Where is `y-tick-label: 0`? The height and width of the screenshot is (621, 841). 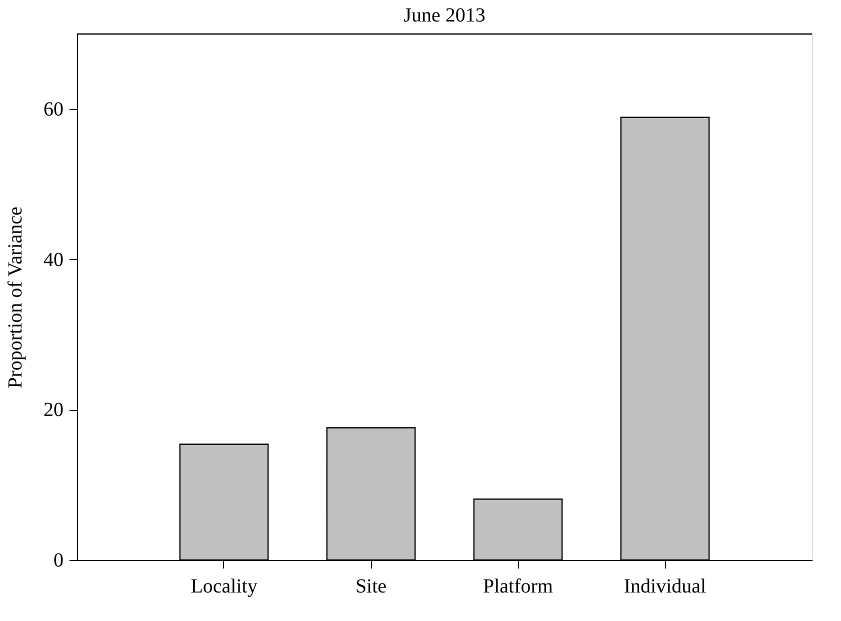 y-tick-label: 0 is located at coordinates (59, 561).